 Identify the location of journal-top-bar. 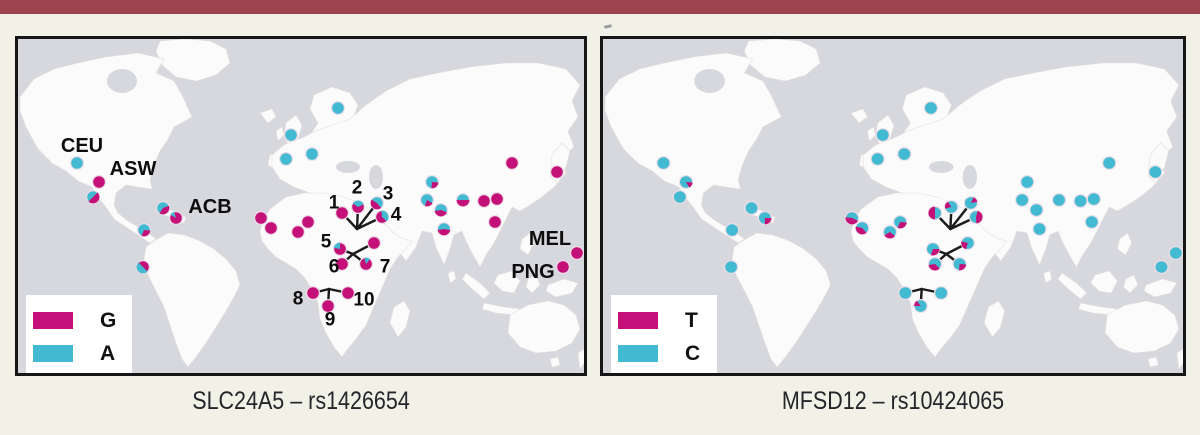
(600, 7).